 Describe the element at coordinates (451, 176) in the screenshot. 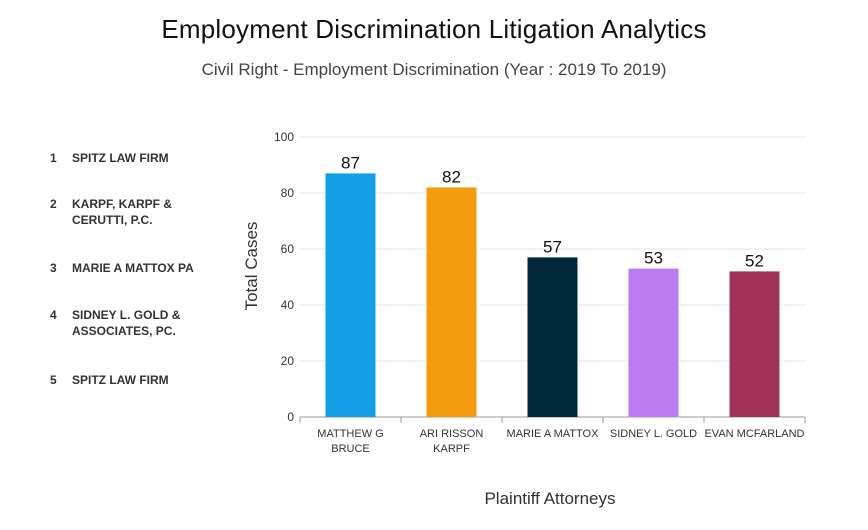

I see `data-label: 82` at that location.